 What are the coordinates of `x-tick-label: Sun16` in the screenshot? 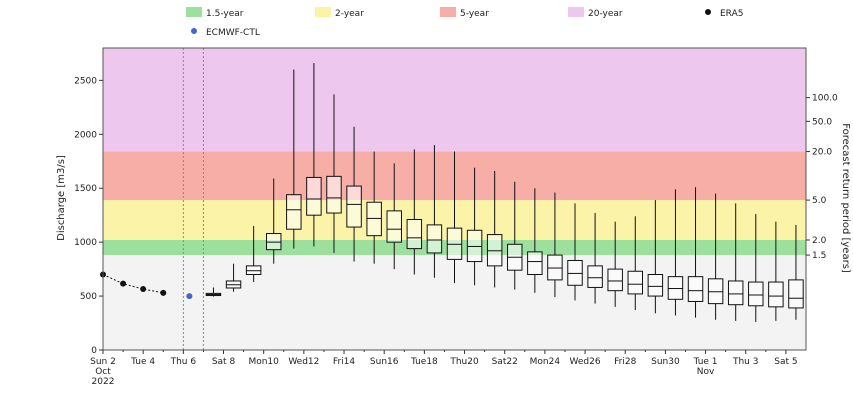 It's located at (384, 362).